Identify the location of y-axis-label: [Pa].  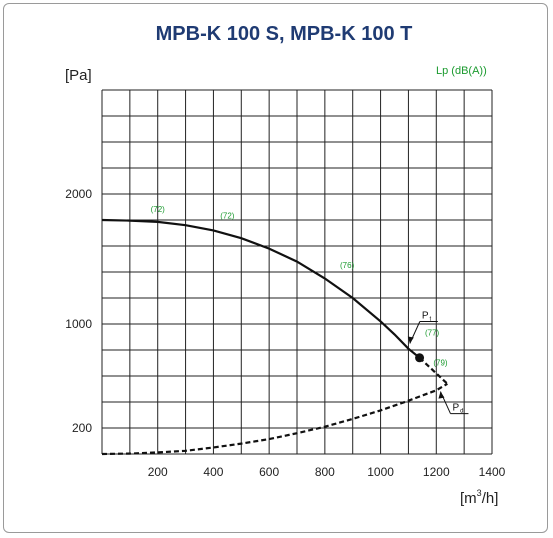
(78, 75).